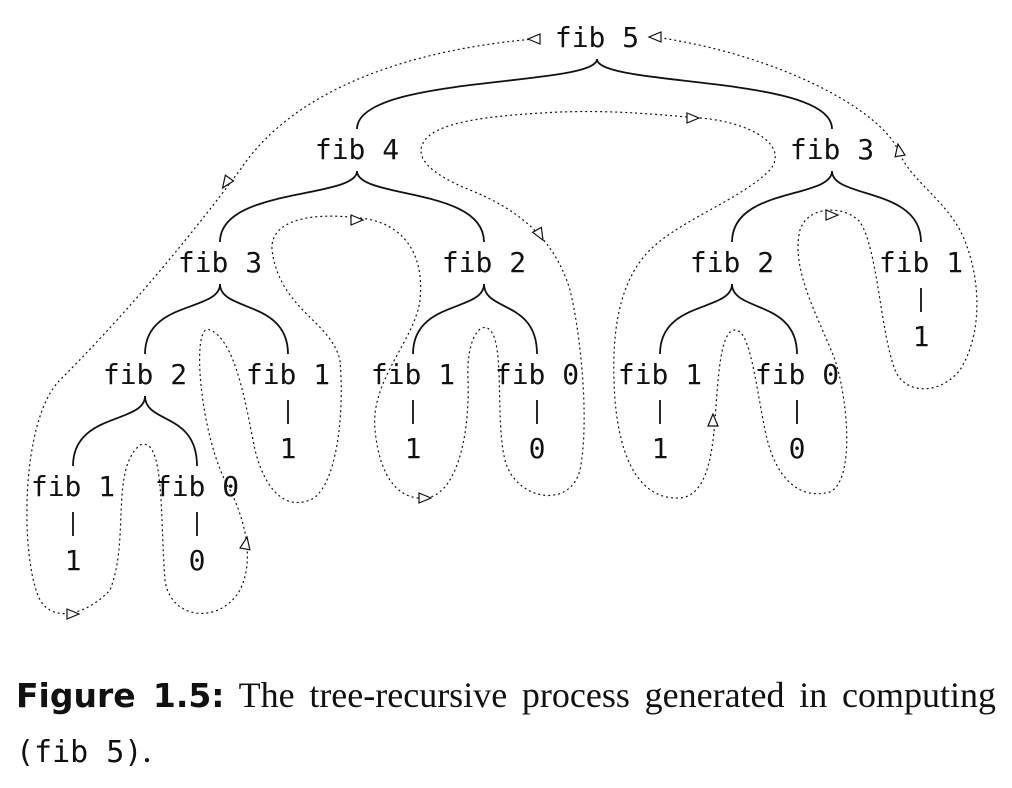 The height and width of the screenshot is (788, 1012). Describe the element at coordinates (597, 37) in the screenshot. I see `tree-node-label: fib 5` at that location.